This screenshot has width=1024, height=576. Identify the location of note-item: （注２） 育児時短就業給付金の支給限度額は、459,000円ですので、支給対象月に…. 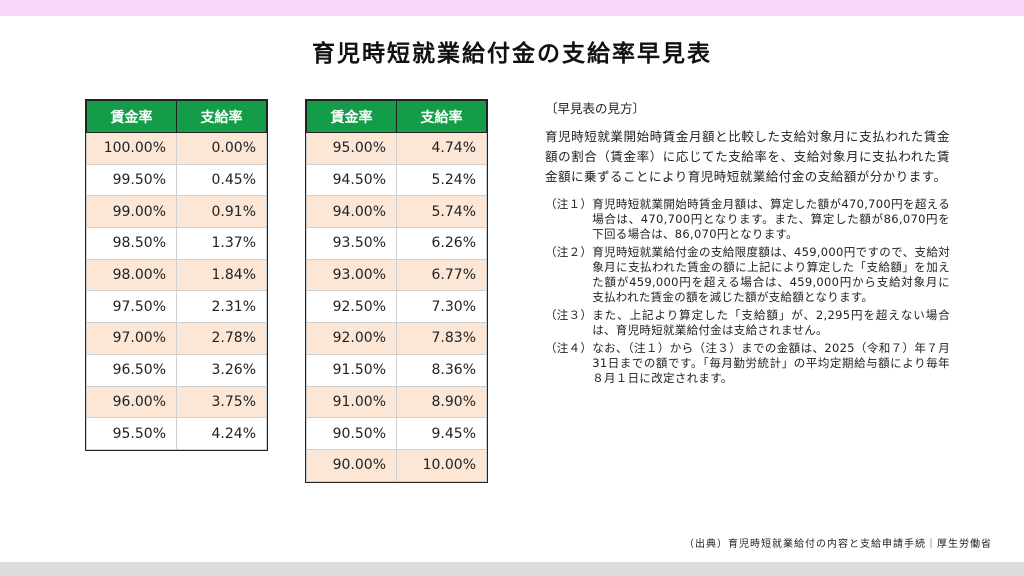
(747, 275).